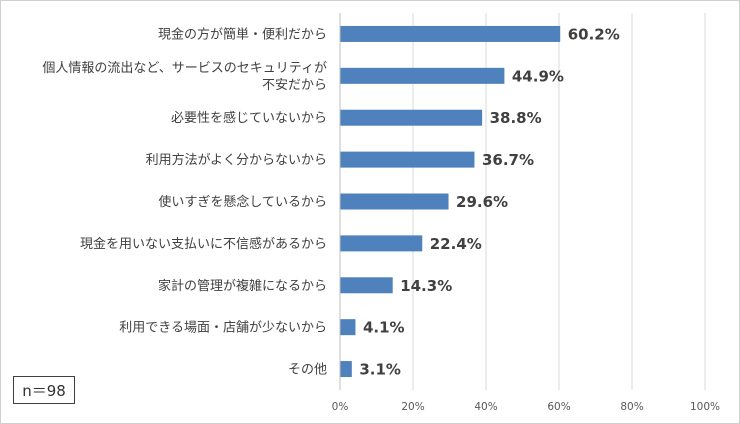 Image resolution: width=740 pixels, height=424 pixels. I want to click on x-tick-label: 20%, so click(412, 407).